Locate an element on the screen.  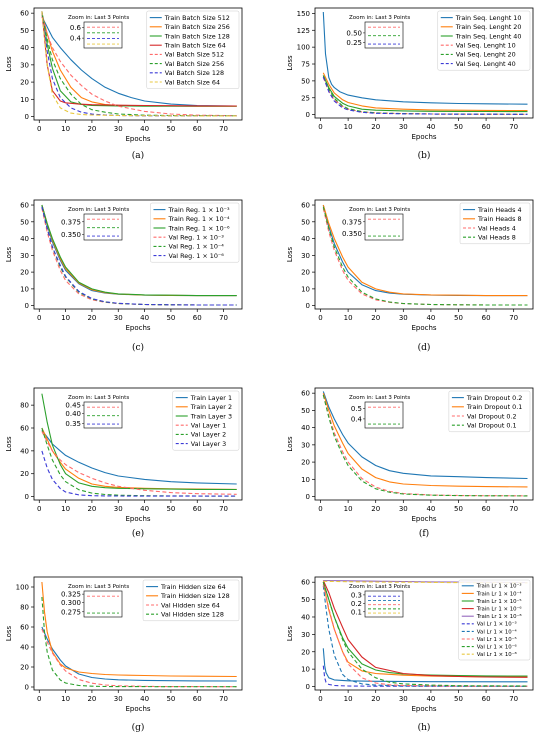
legend-label: Train Lr 1 × 10⁻⁸ is located at coordinates (499, 616).